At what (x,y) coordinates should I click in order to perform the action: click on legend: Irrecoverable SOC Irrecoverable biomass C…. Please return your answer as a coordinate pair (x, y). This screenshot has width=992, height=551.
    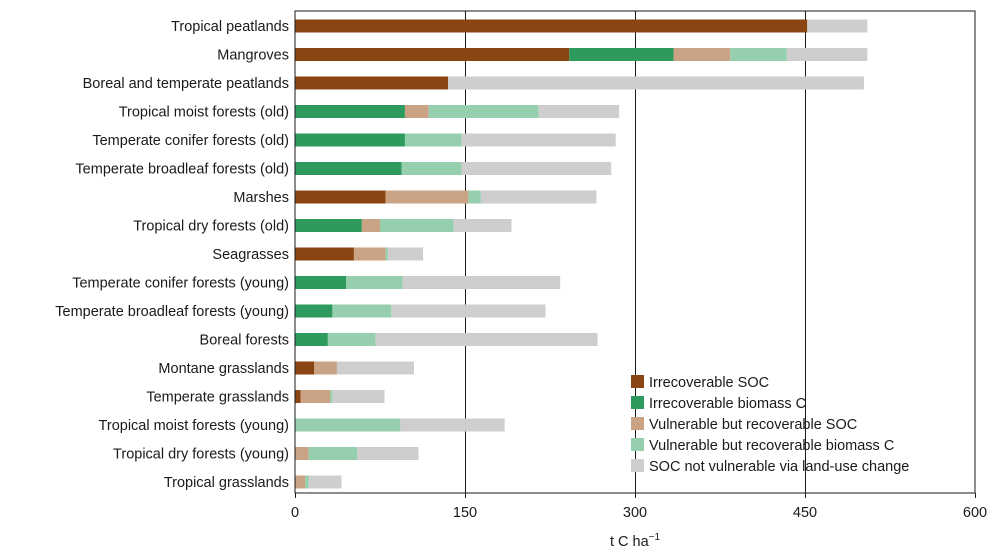
    Looking at the image, I should click on (770, 425).